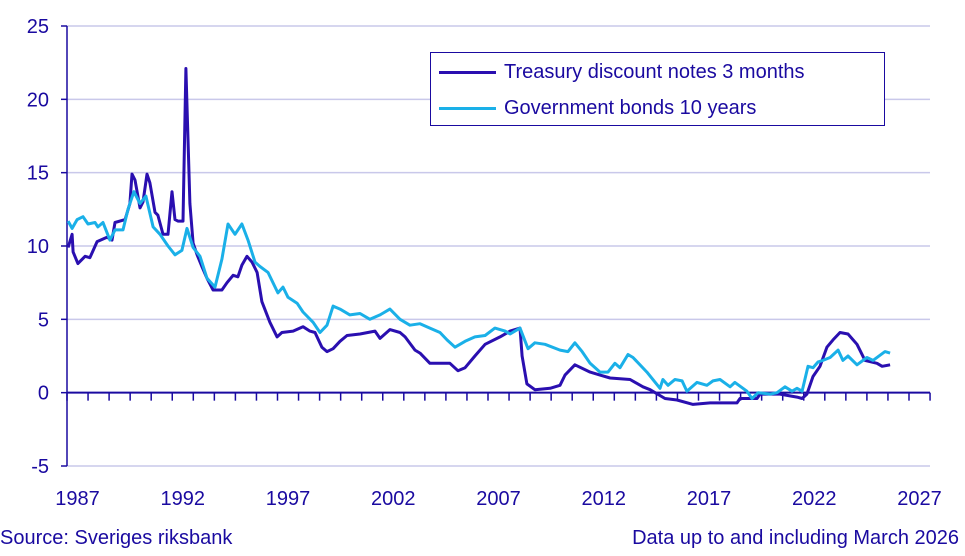 The width and height of the screenshot is (965, 556). What do you see at coordinates (604, 499) in the screenshot?
I see `x-tick-label: 2012` at bounding box center [604, 499].